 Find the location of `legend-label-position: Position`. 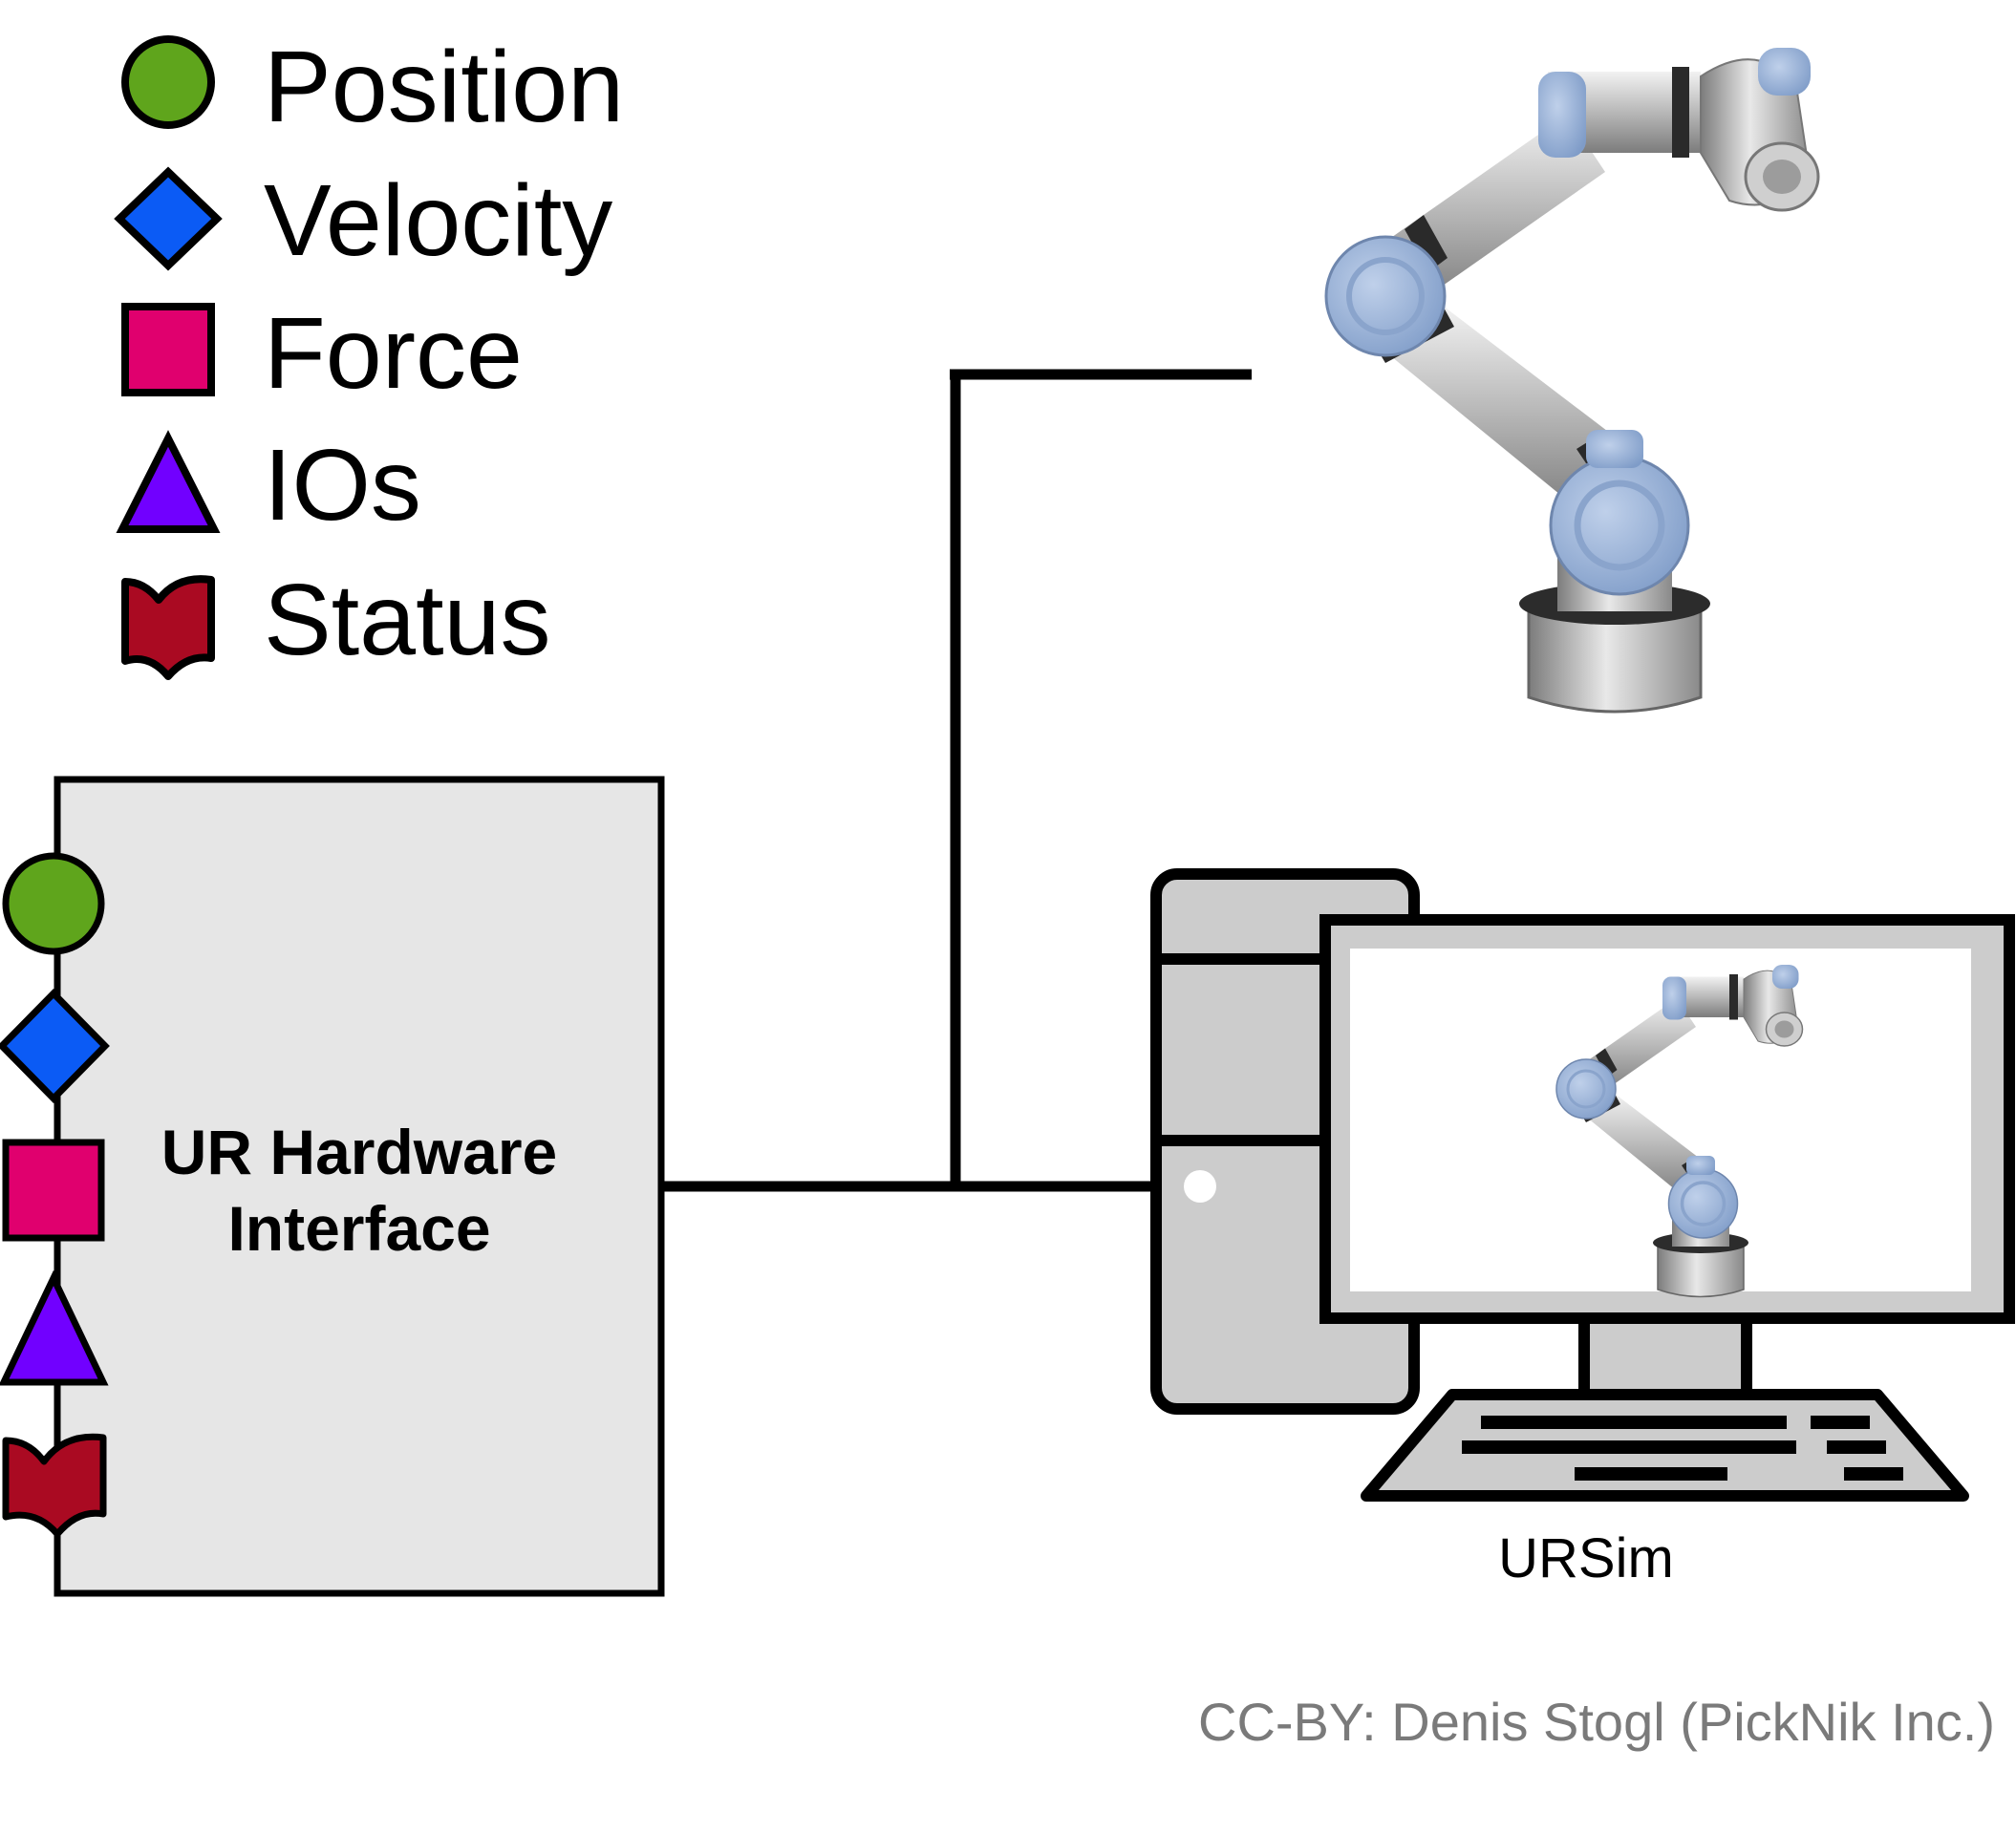

legend-label-position: Position is located at coordinates (444, 87).